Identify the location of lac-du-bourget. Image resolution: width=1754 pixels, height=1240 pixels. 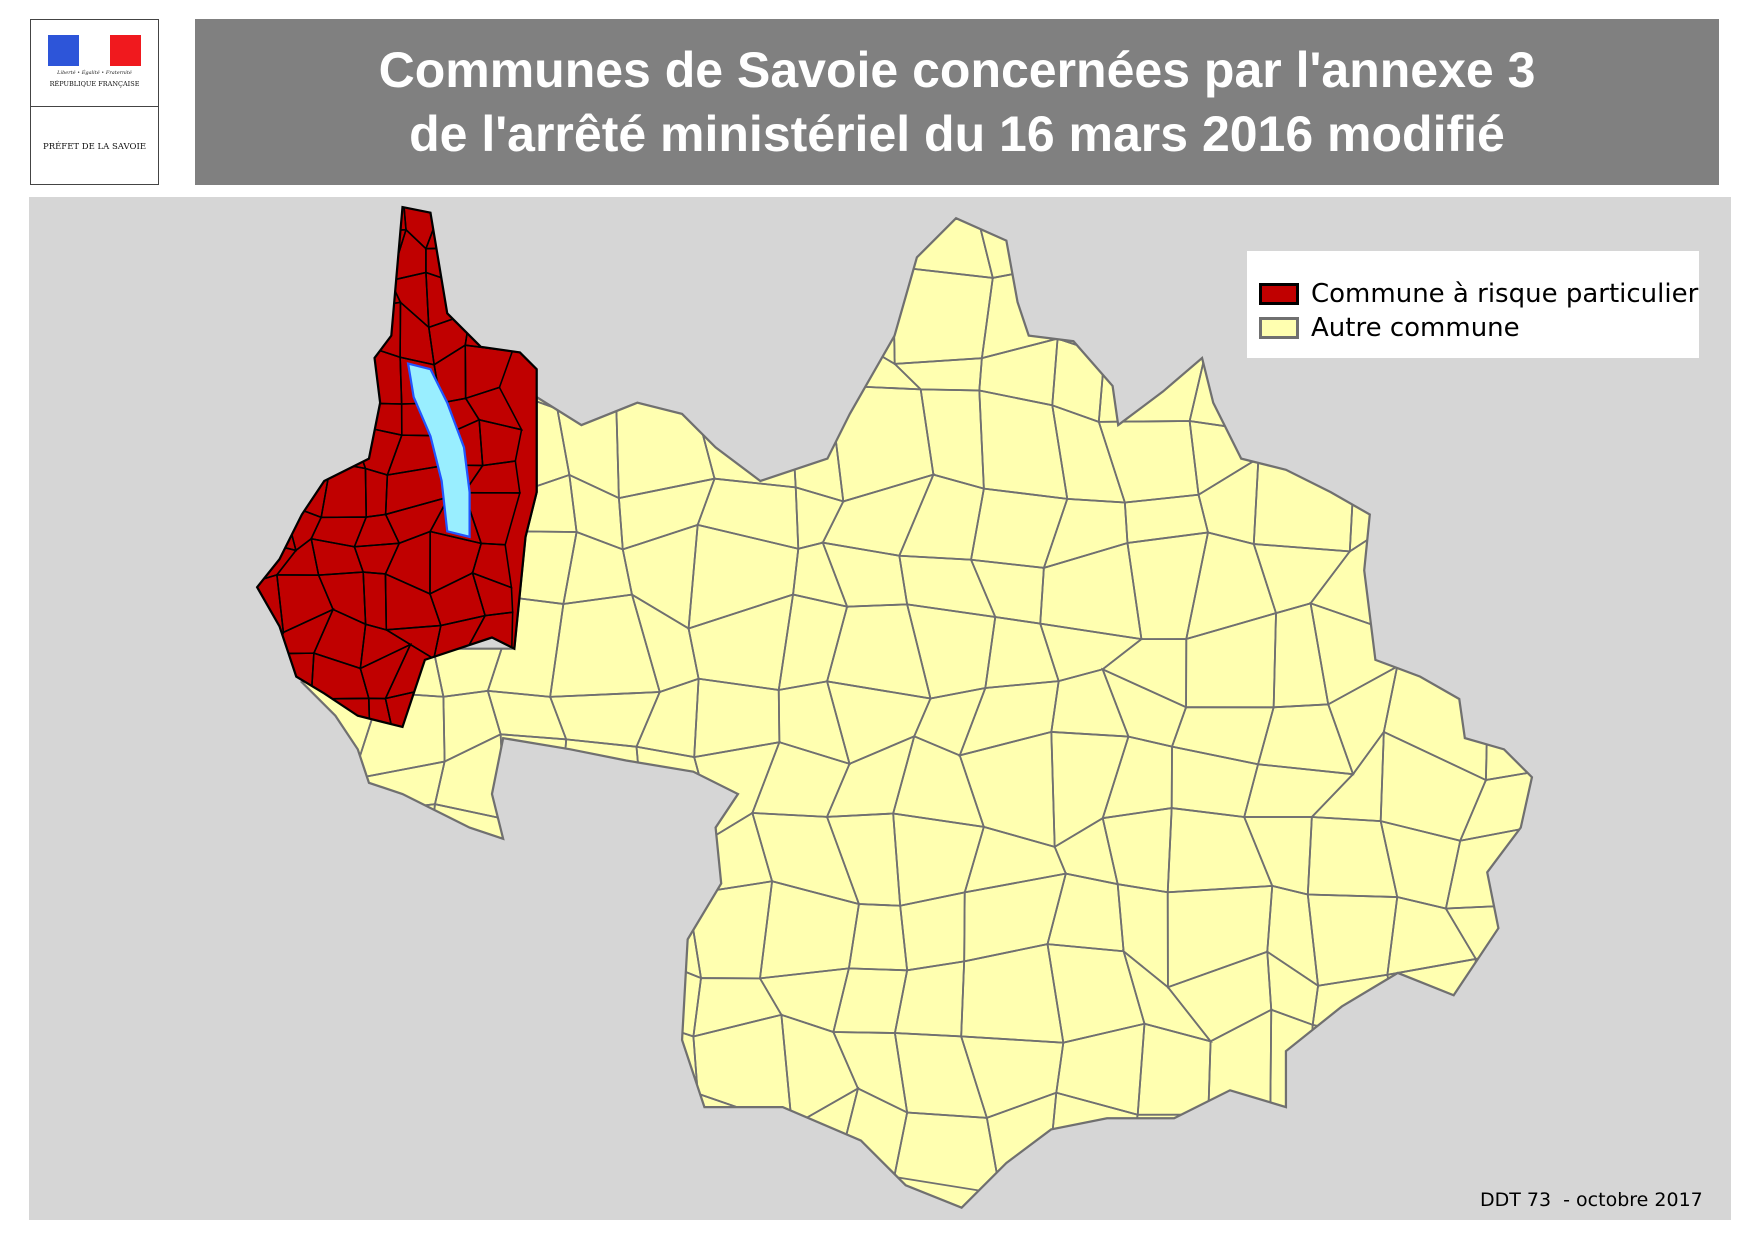
(438, 450).